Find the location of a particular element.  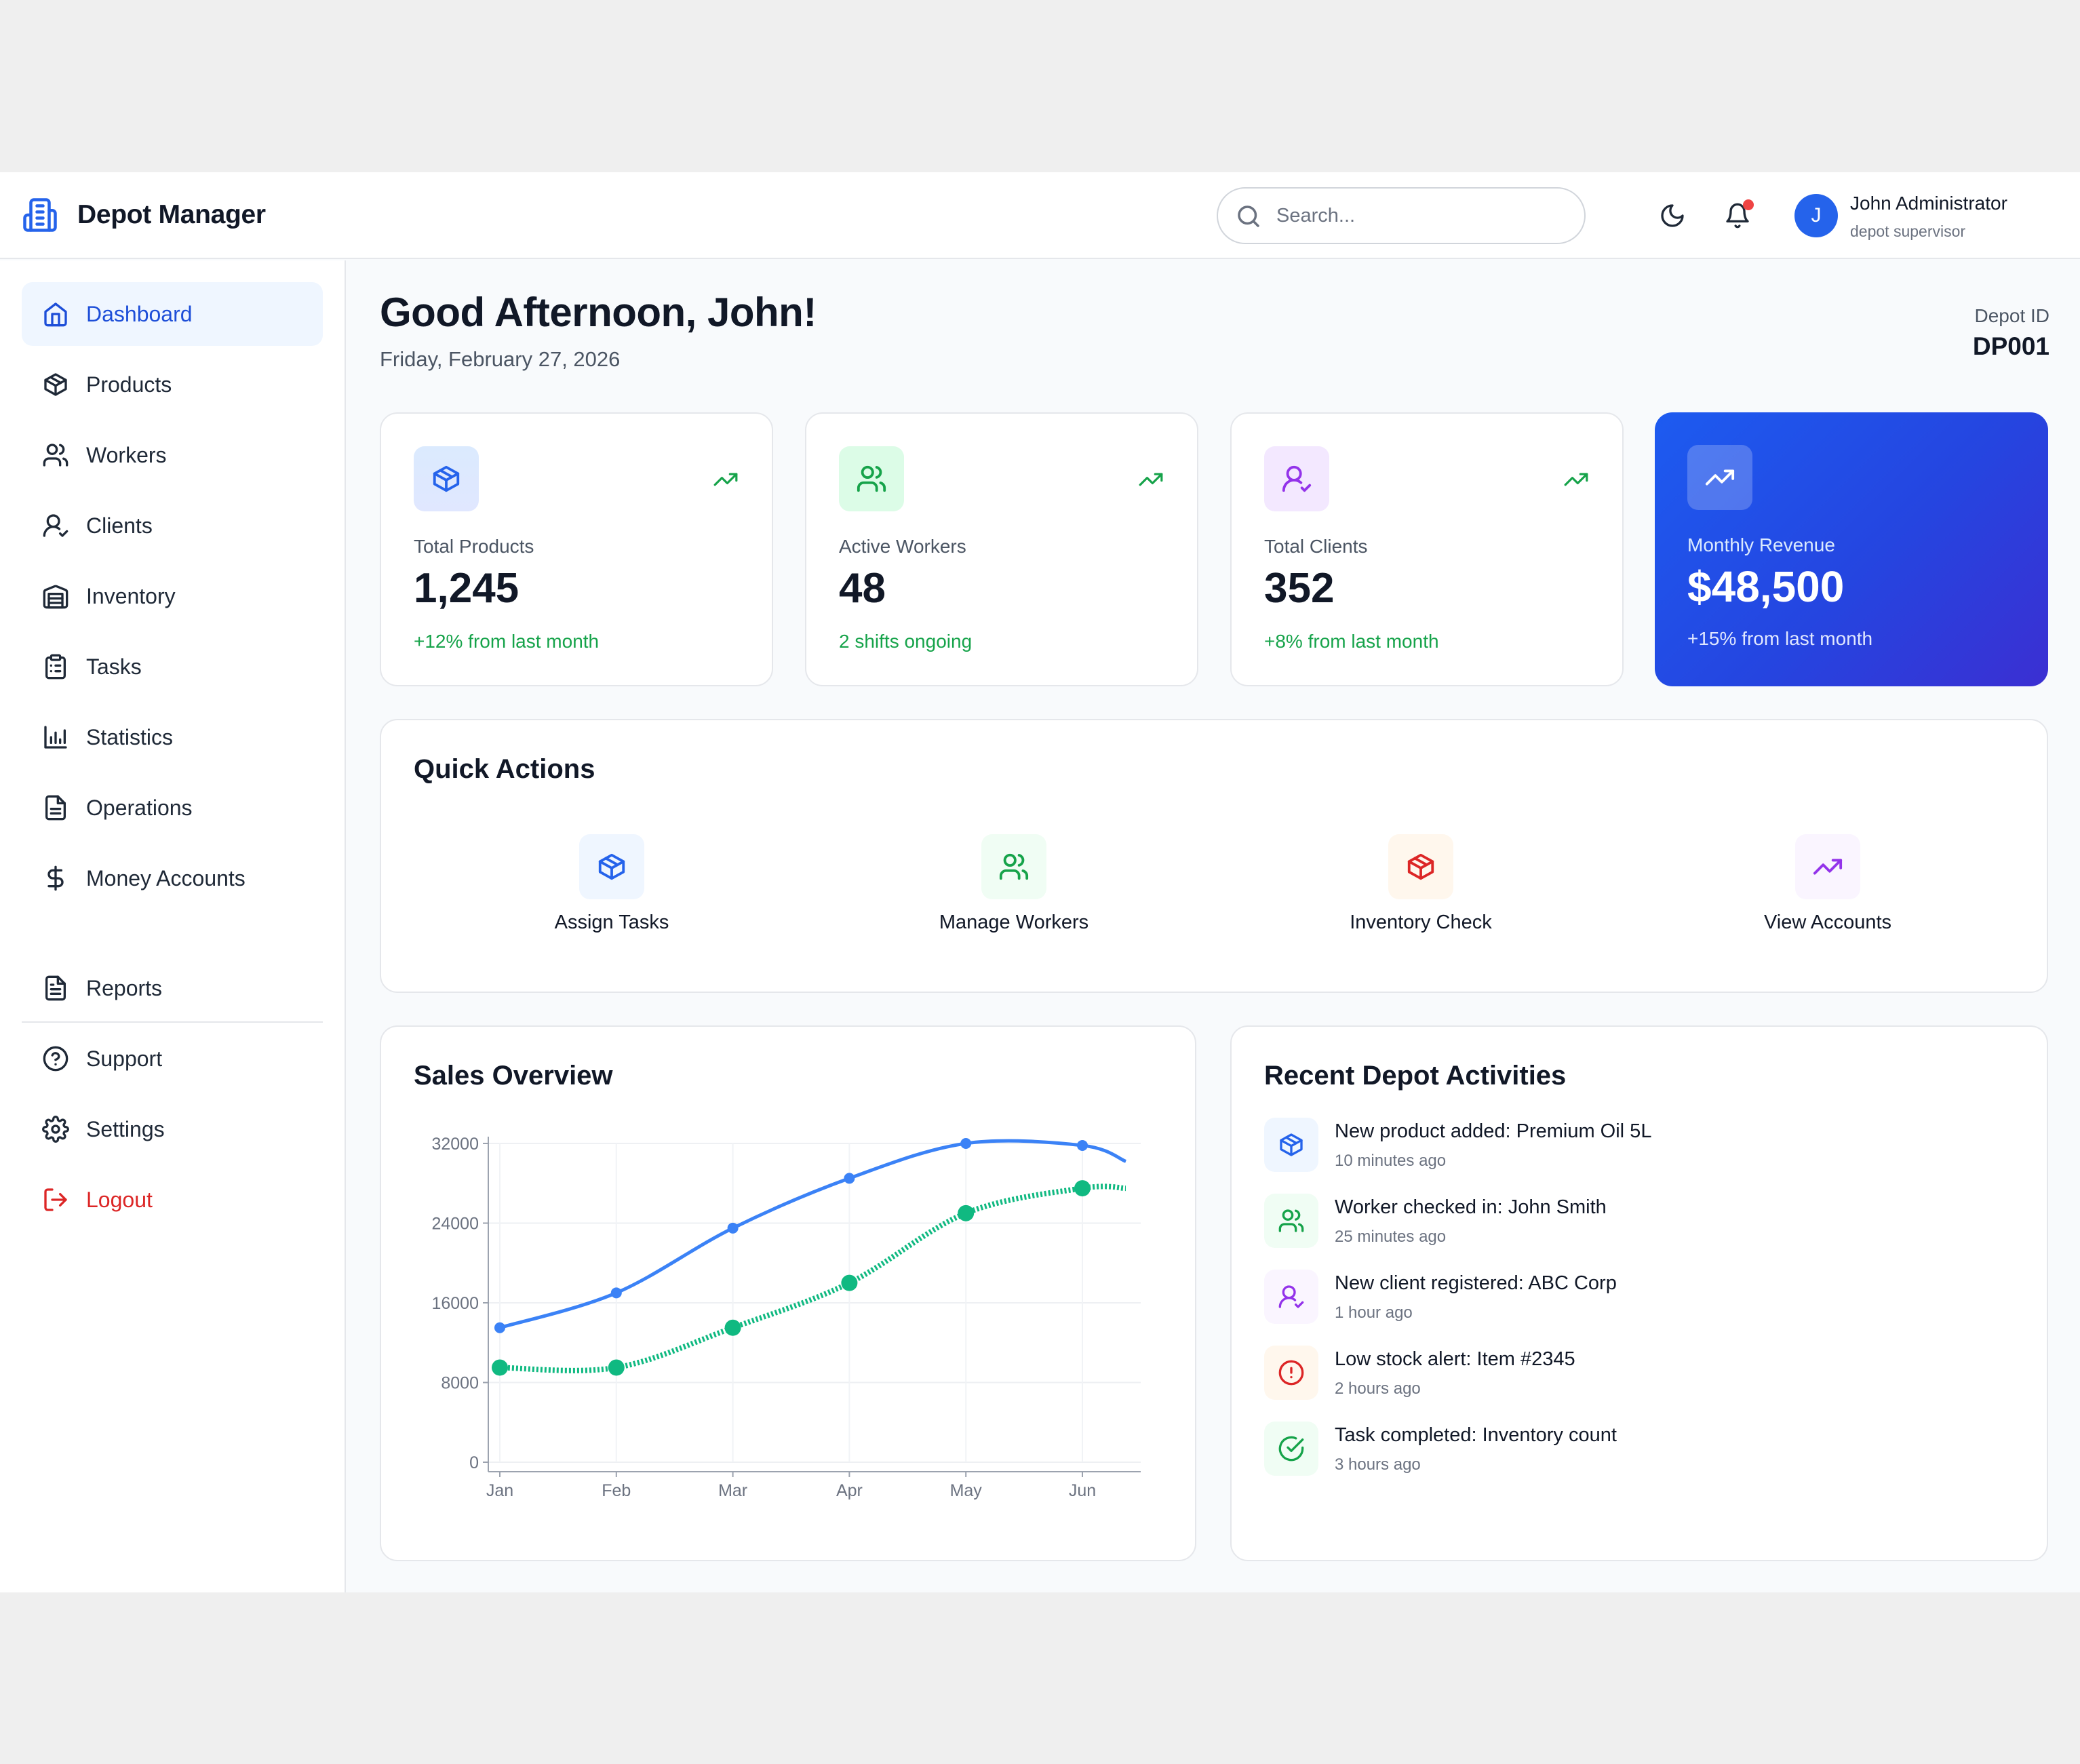

sidebar-item-workers: Workers is located at coordinates (172, 455).